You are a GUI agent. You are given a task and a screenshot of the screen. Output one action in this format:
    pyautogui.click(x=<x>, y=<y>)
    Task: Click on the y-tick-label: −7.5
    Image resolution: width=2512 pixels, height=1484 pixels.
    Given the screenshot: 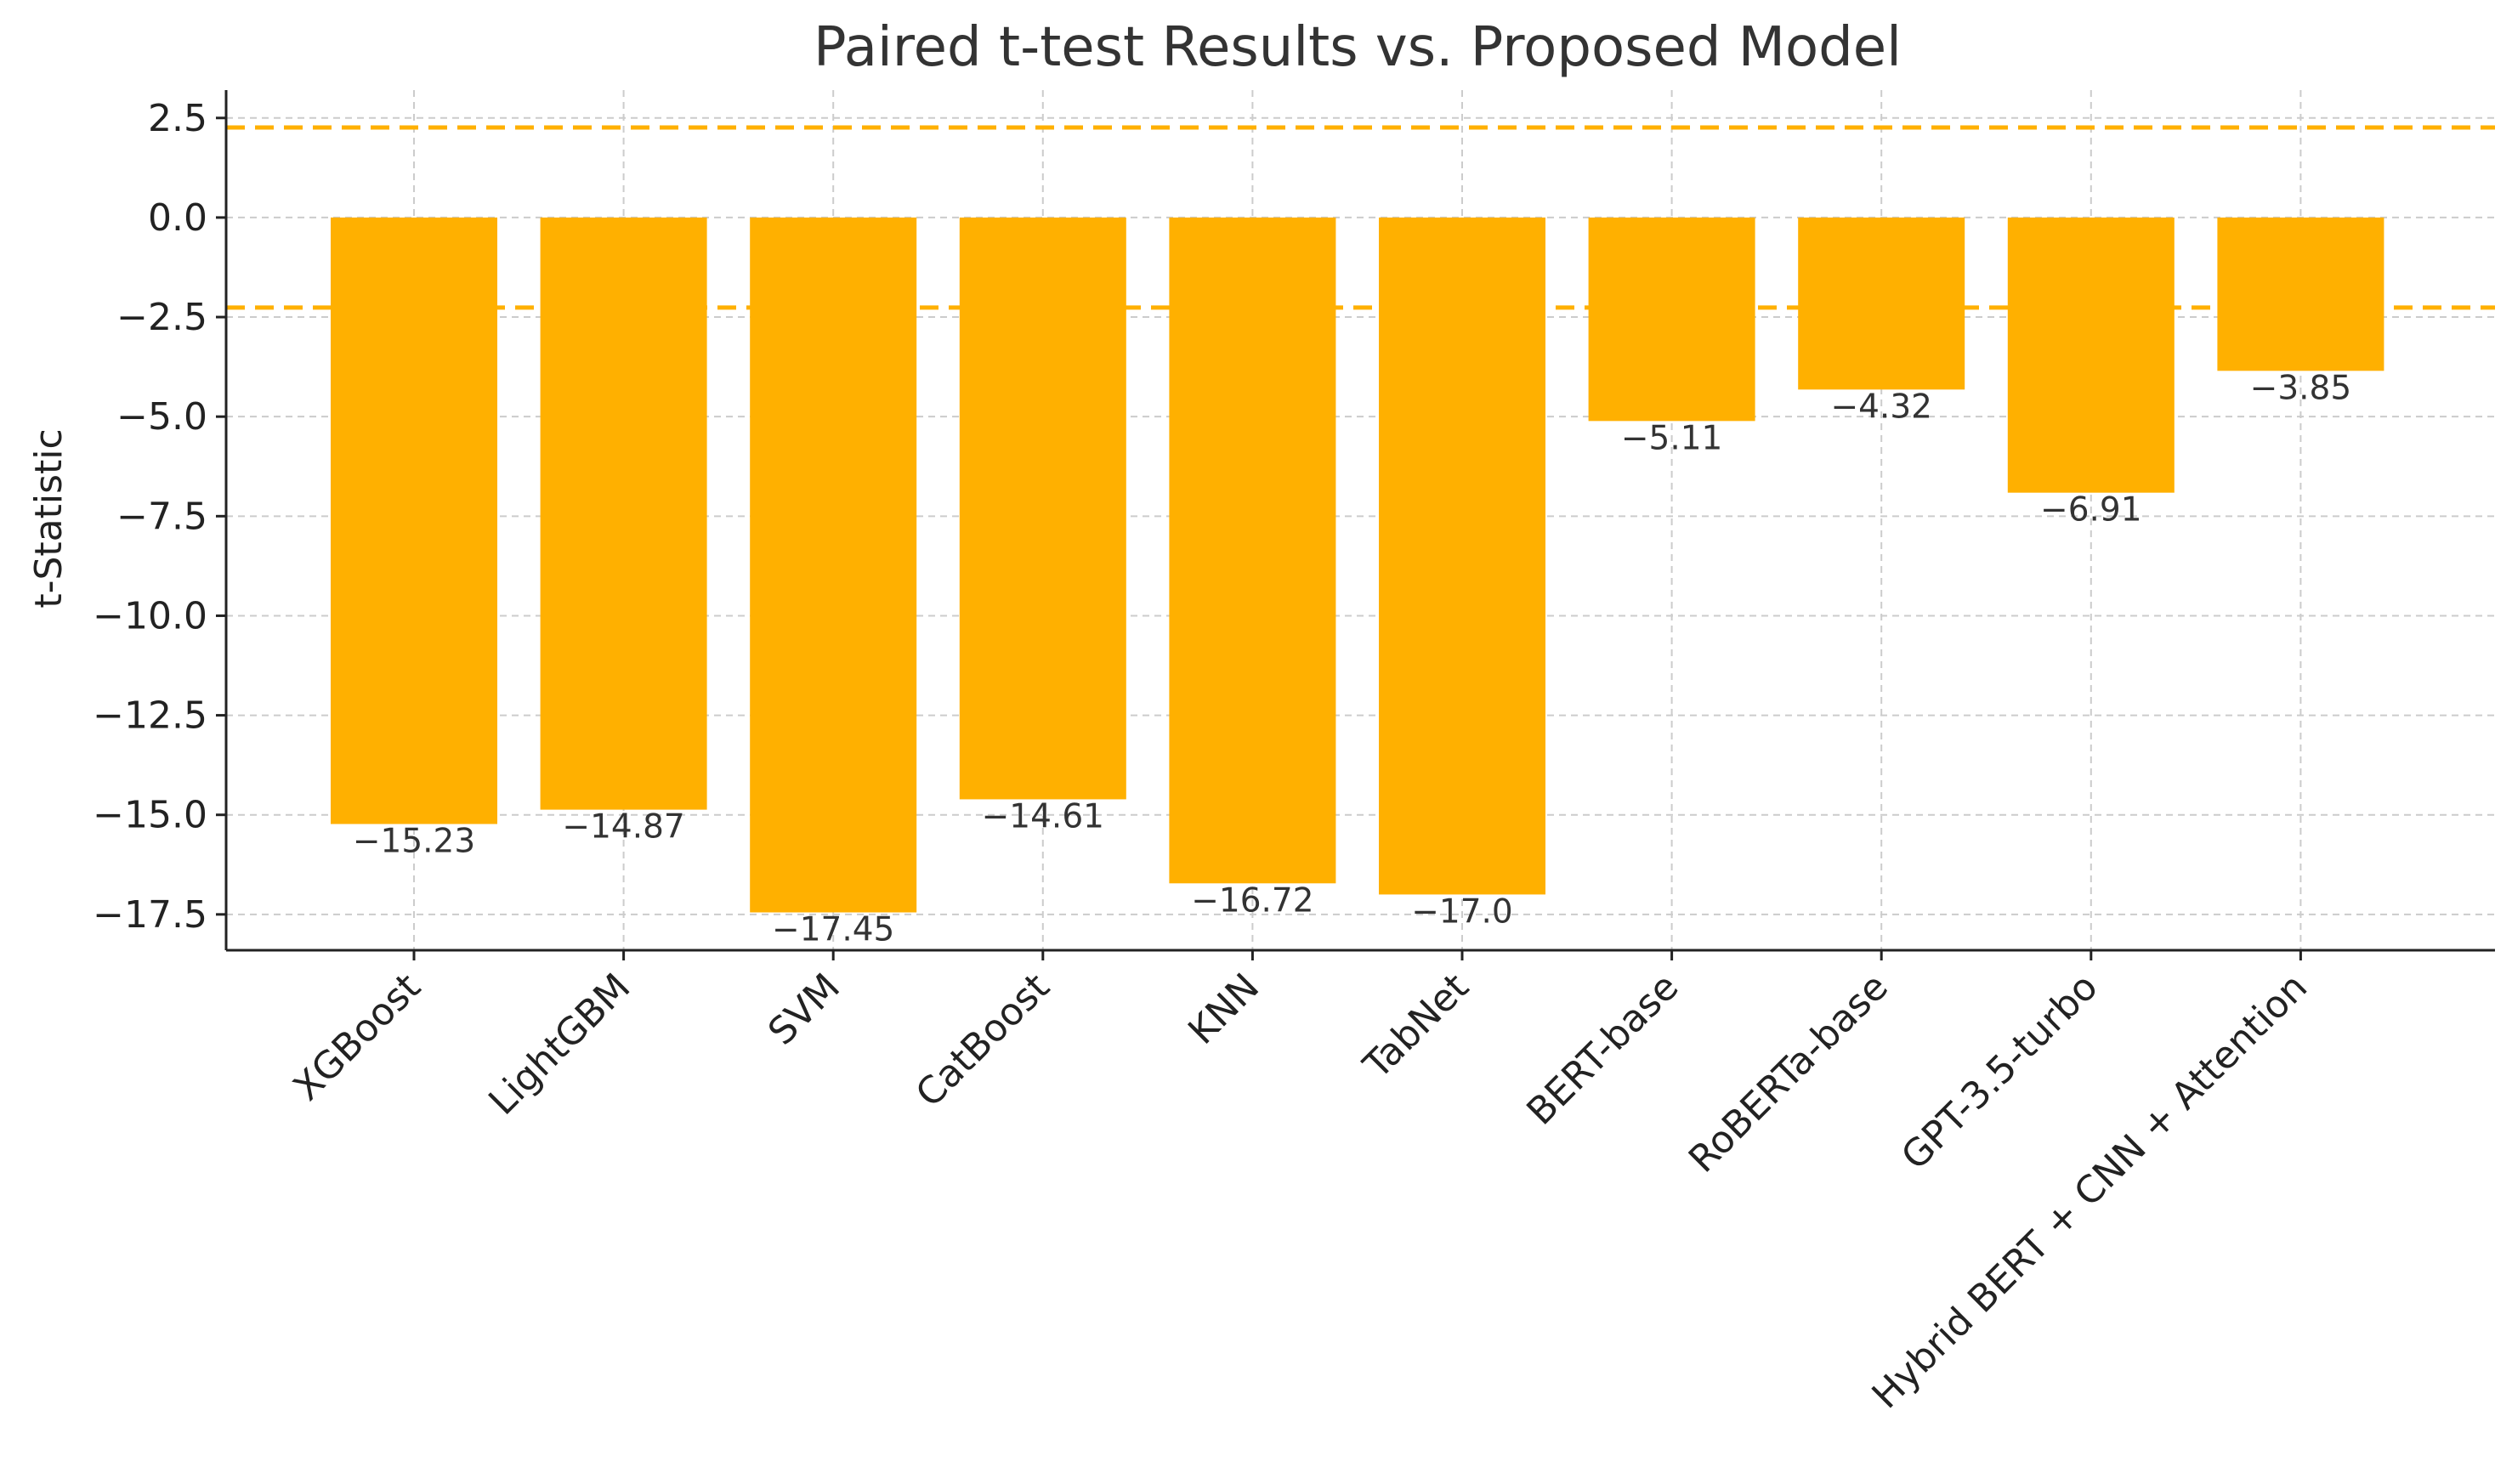 What is the action you would take?
    pyautogui.click(x=161, y=516)
    